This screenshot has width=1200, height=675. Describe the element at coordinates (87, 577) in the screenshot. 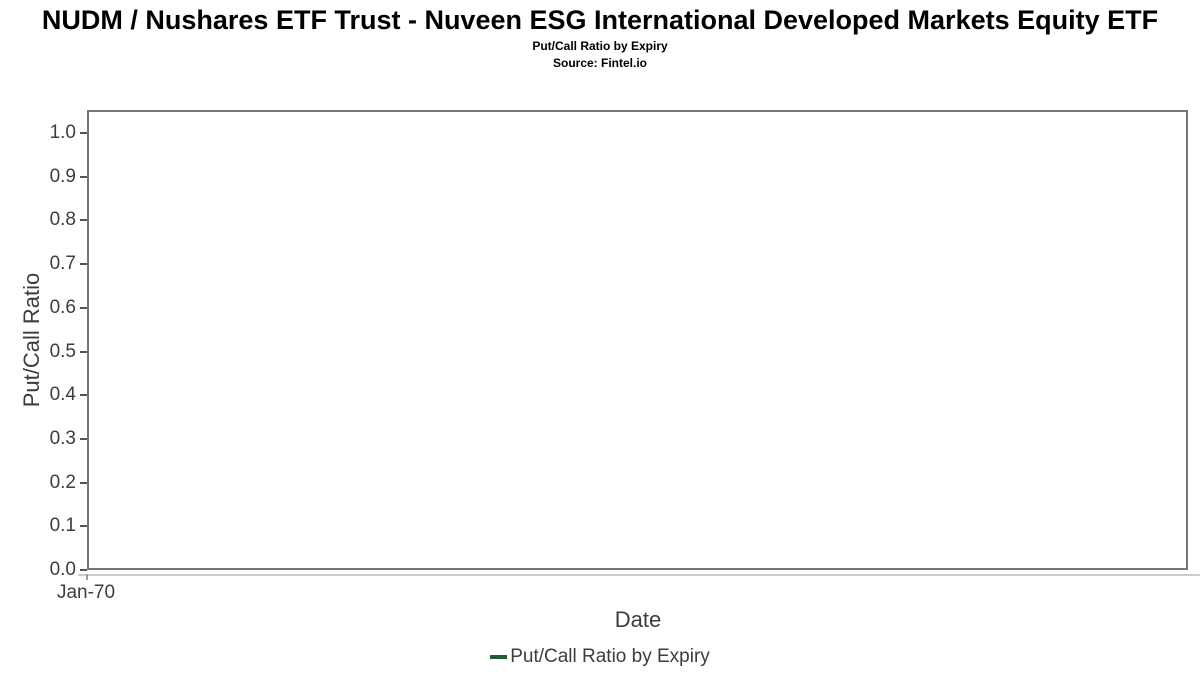

I see `x-tick-mark` at that location.